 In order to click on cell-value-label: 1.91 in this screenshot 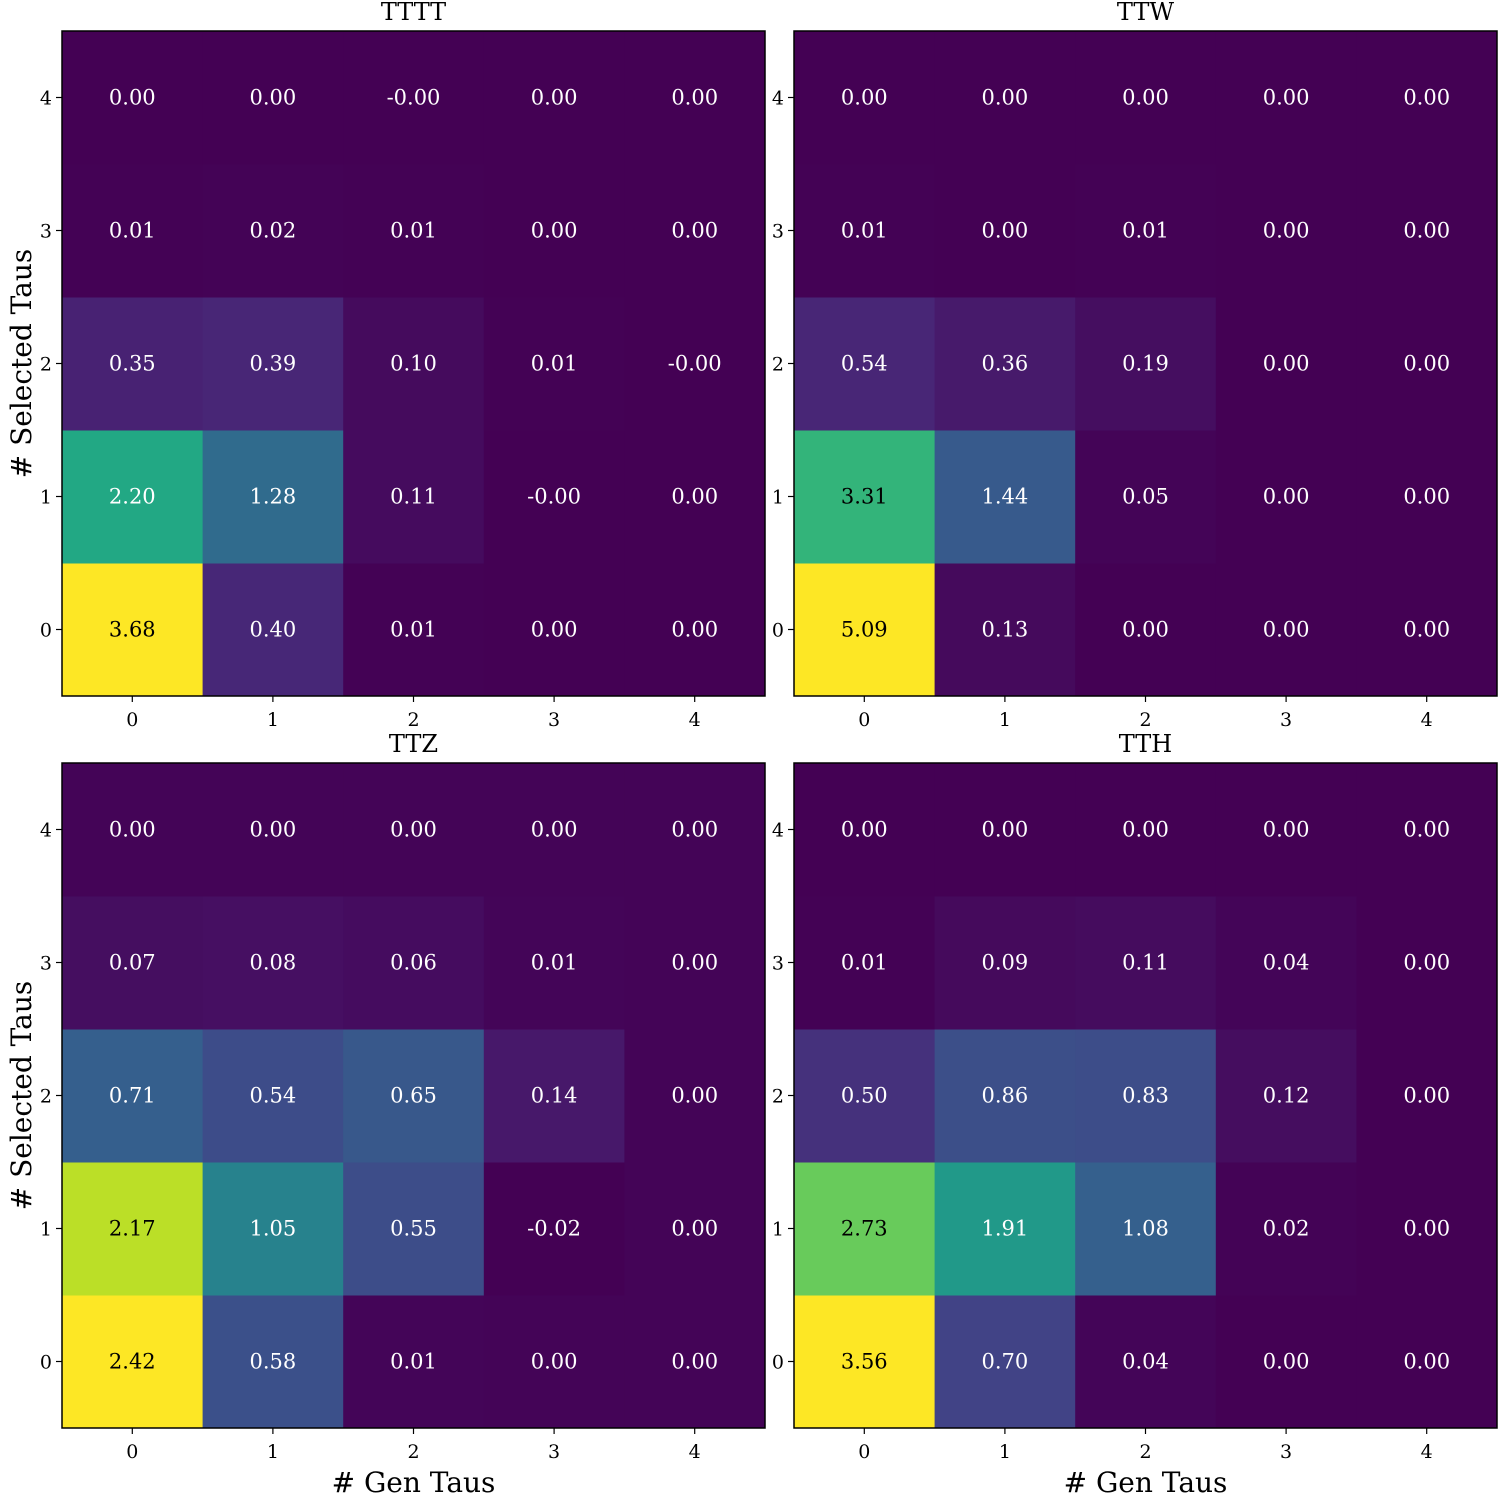, I will do `click(1005, 1229)`.